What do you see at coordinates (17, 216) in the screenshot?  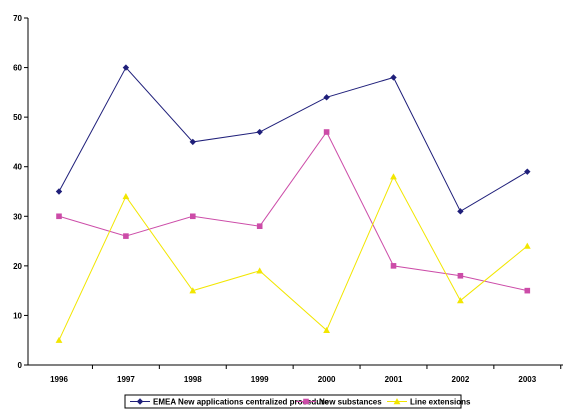 I see `y-tick-label: 30` at bounding box center [17, 216].